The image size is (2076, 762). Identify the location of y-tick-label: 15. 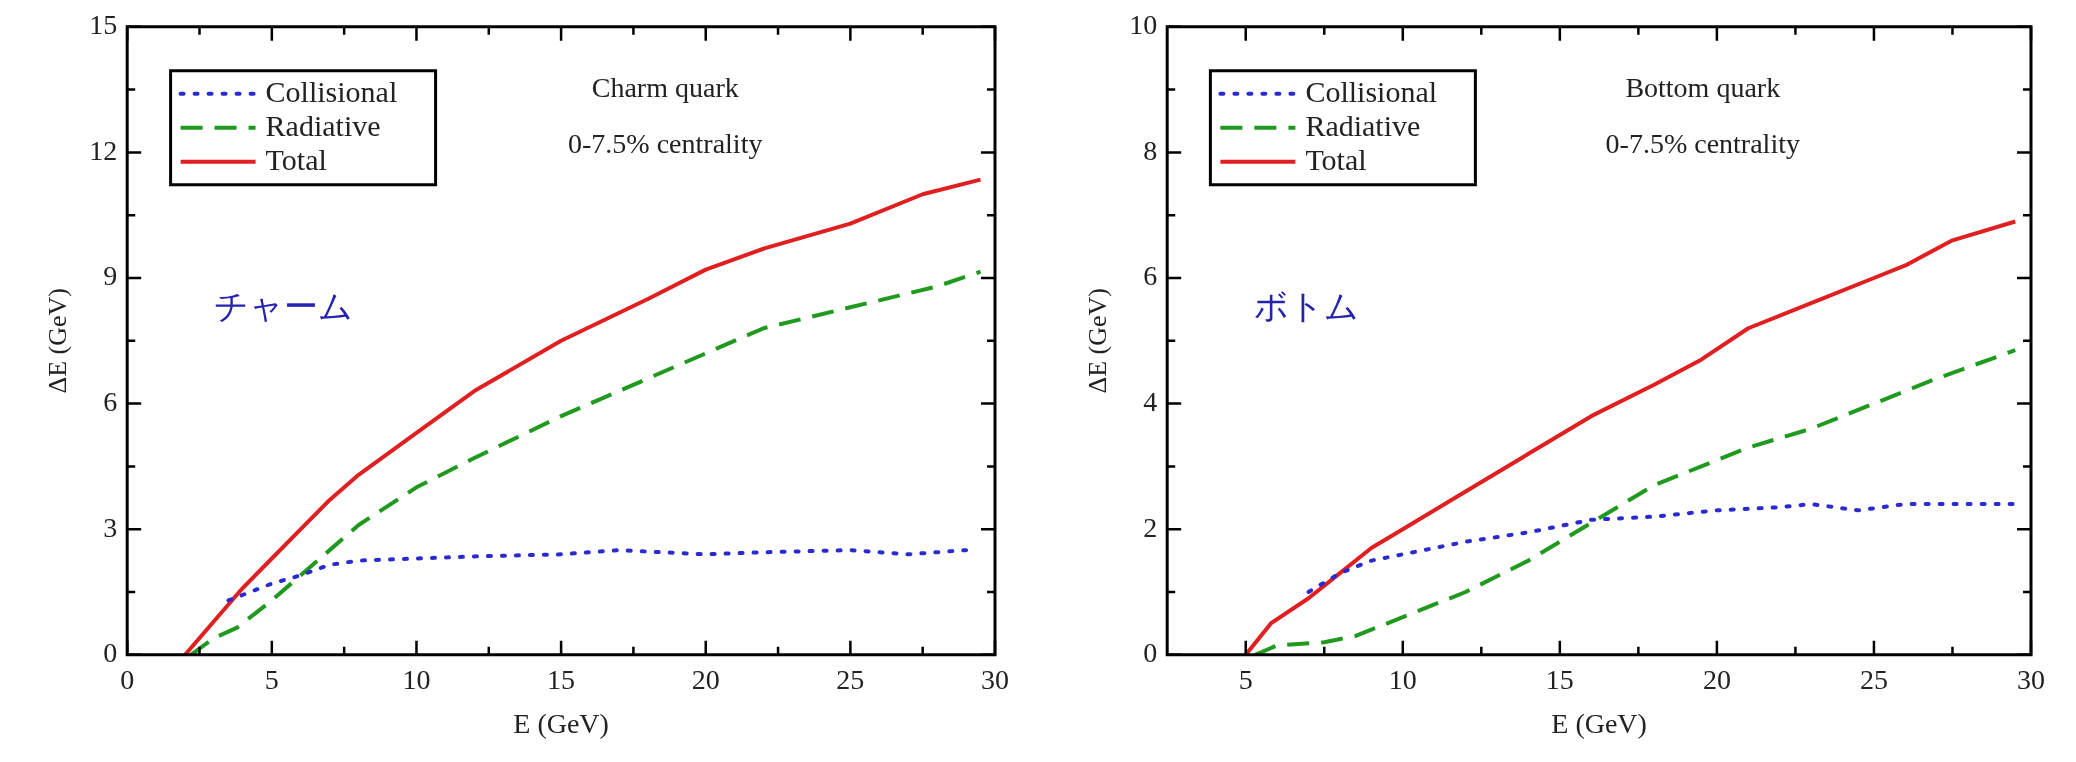
(103, 25).